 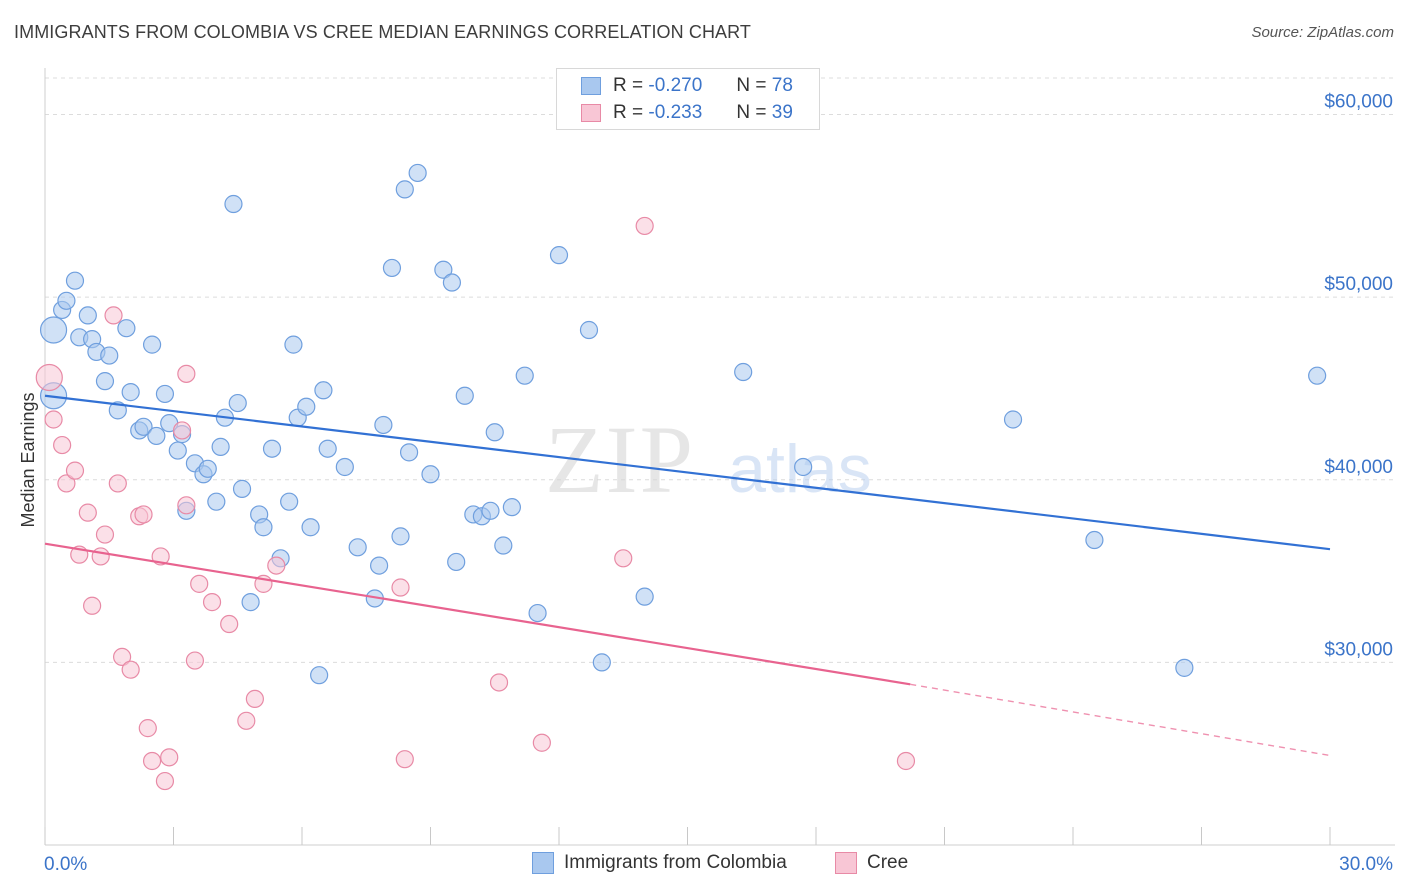 I want to click on legend-r-value: -0.270, so click(x=675, y=85).